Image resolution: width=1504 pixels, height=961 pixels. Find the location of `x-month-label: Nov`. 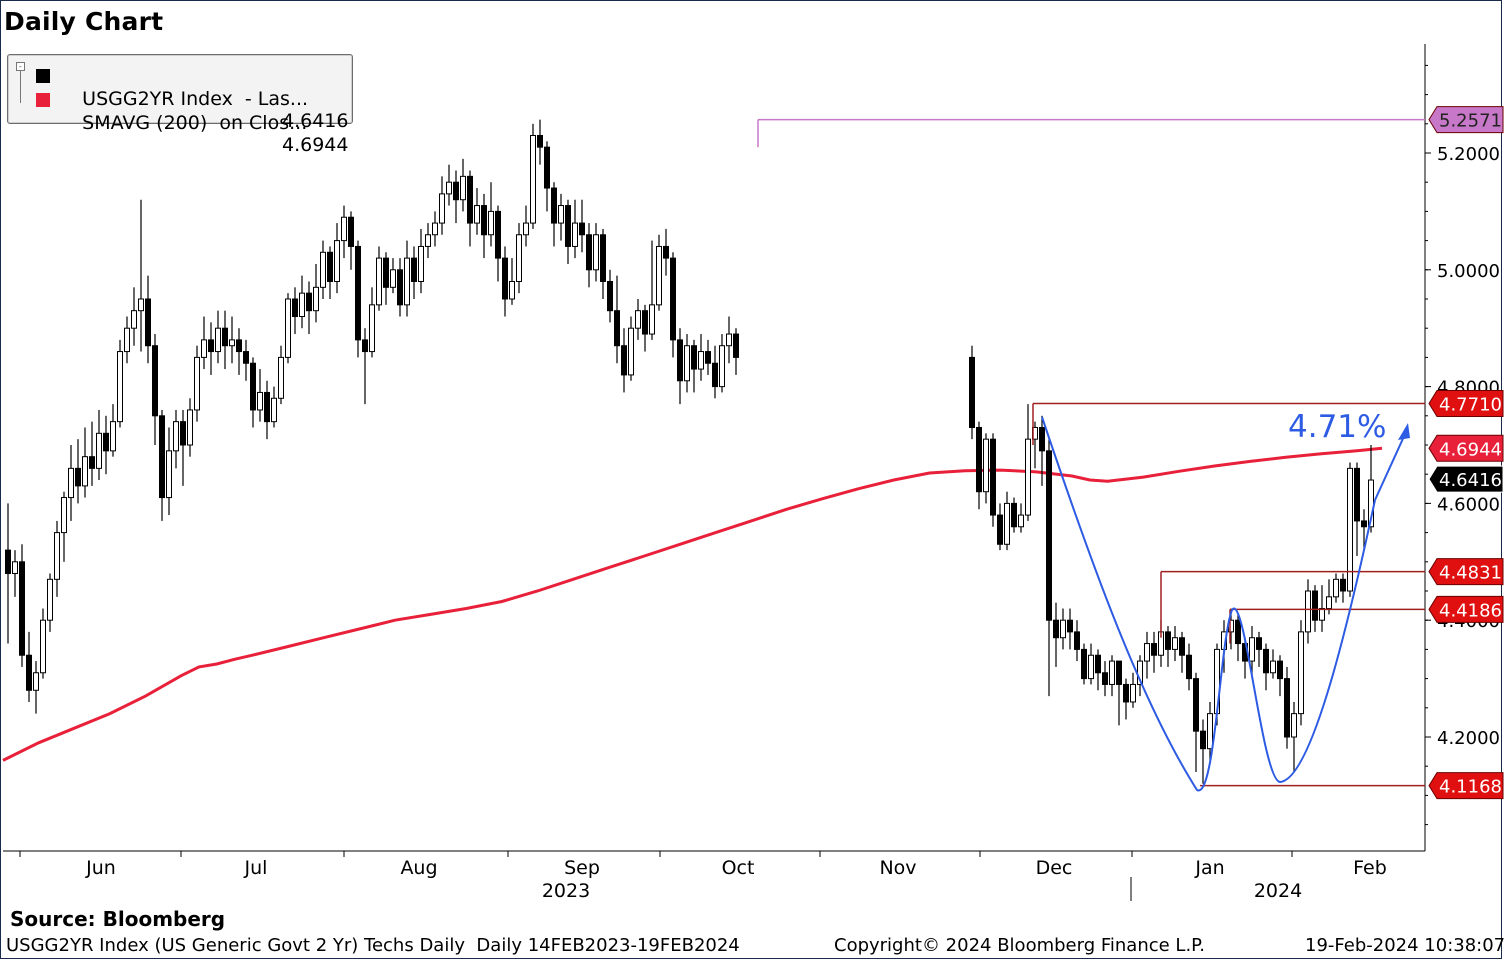

x-month-label: Nov is located at coordinates (897, 868).